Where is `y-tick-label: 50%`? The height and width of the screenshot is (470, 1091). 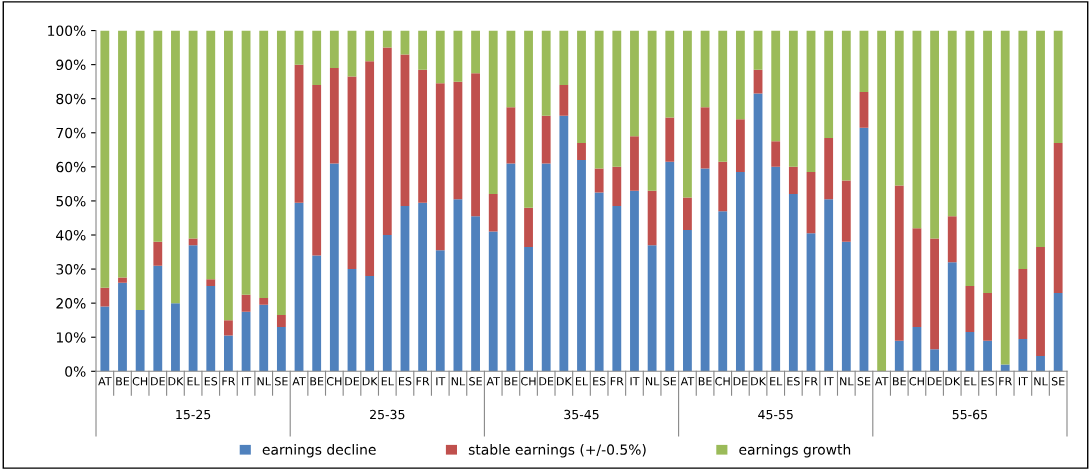
y-tick-label: 50% is located at coordinates (71, 201).